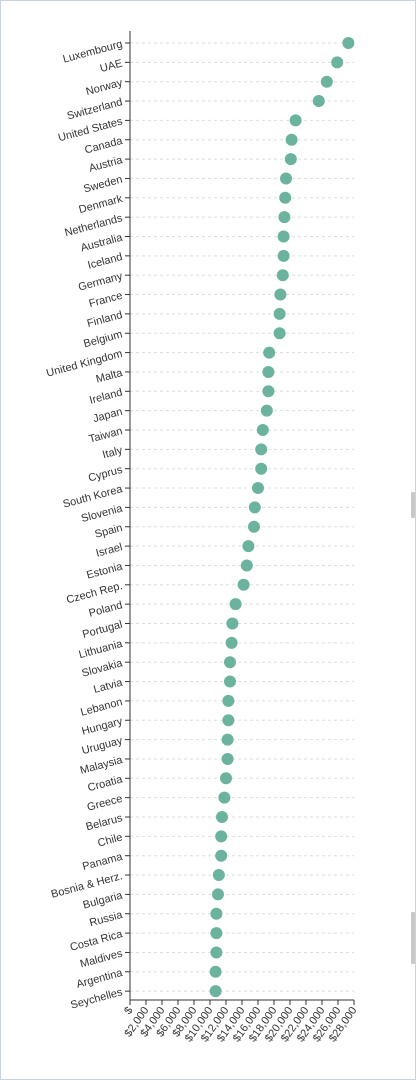 This screenshot has height=1080, width=416. Describe the element at coordinates (104, 570) in the screenshot. I see `y-tick-label: Estonia` at that location.